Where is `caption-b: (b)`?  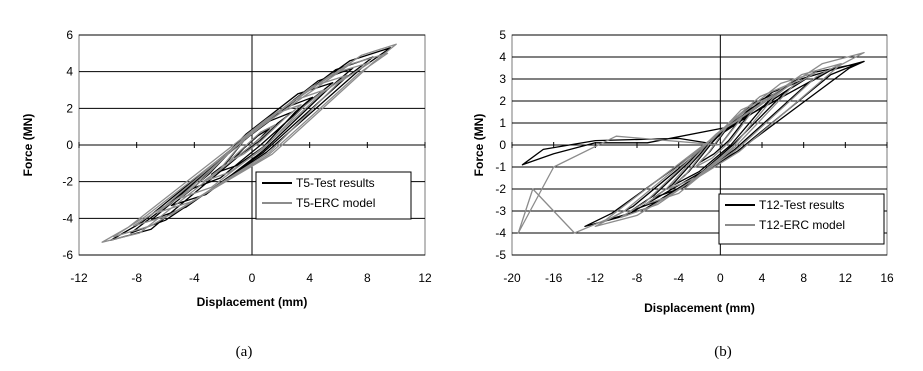 caption-b: (b) is located at coordinates (723, 352).